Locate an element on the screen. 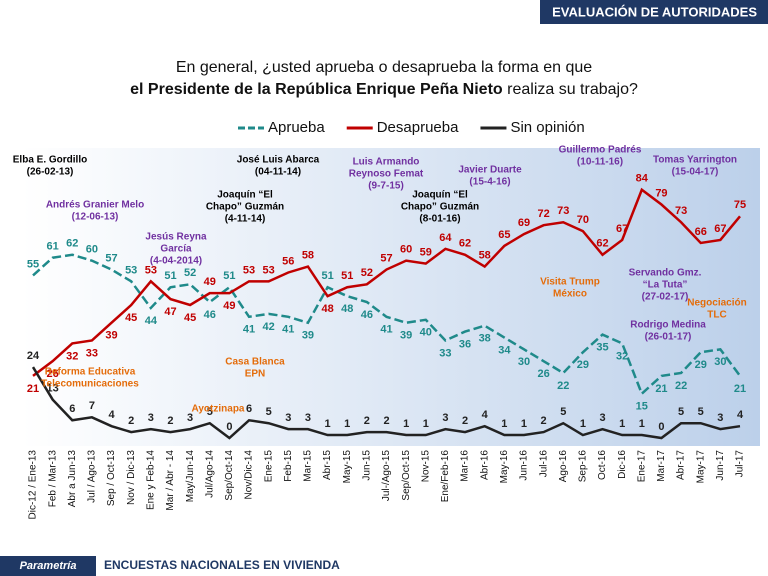 This screenshot has width=768, height=576. annotation: Luis Armando is located at coordinates (386, 162).